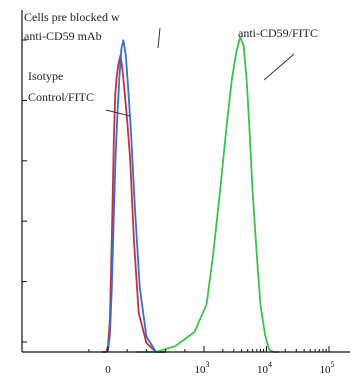 The width and height of the screenshot is (357, 392). What do you see at coordinates (108, 370) in the screenshot?
I see `x-tick-label: 0` at bounding box center [108, 370].